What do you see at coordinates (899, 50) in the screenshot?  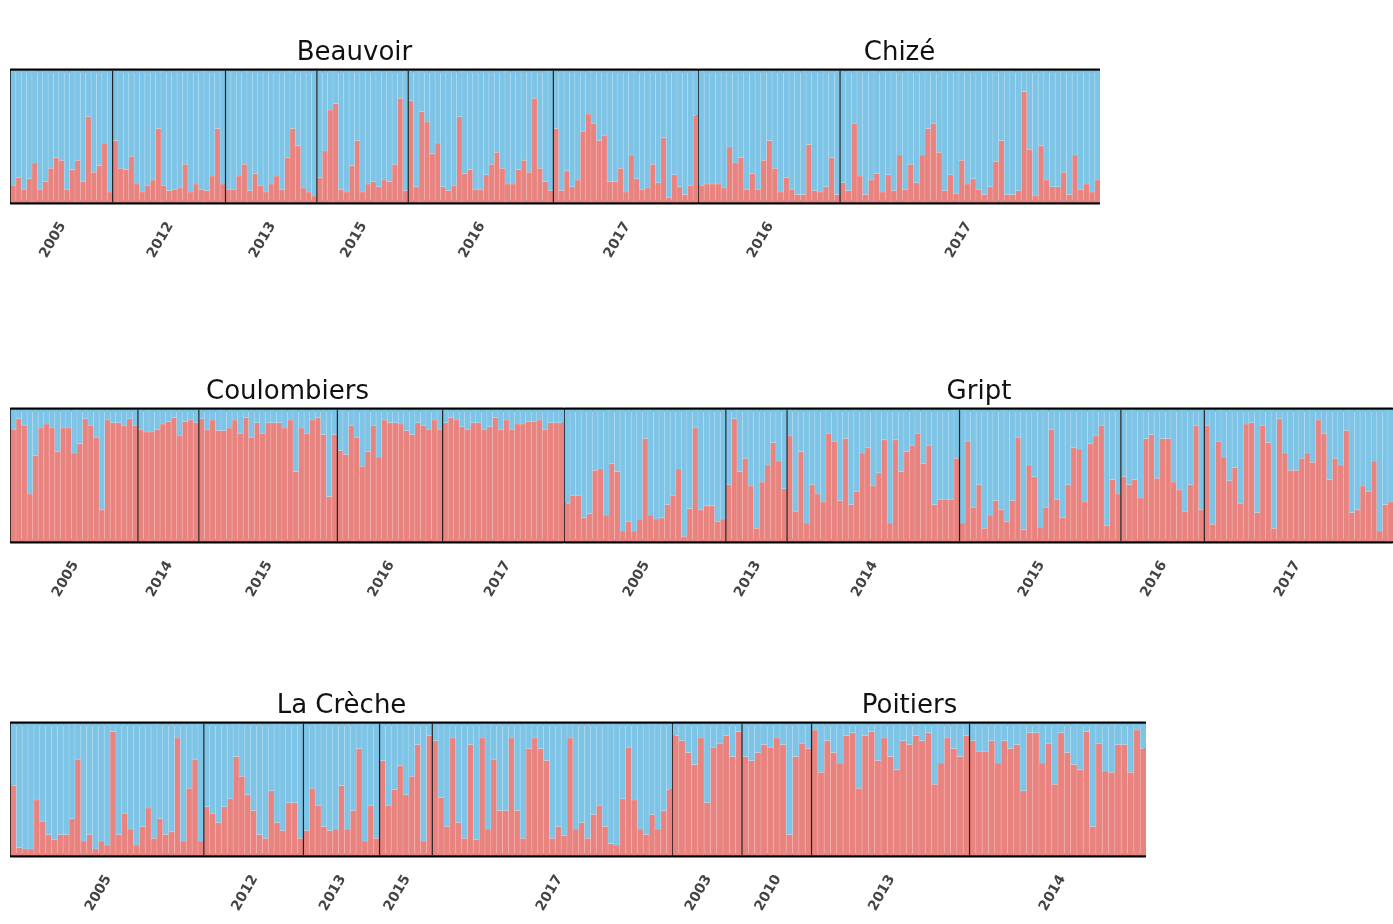 I see `chart-title: Chizé` at bounding box center [899, 50].